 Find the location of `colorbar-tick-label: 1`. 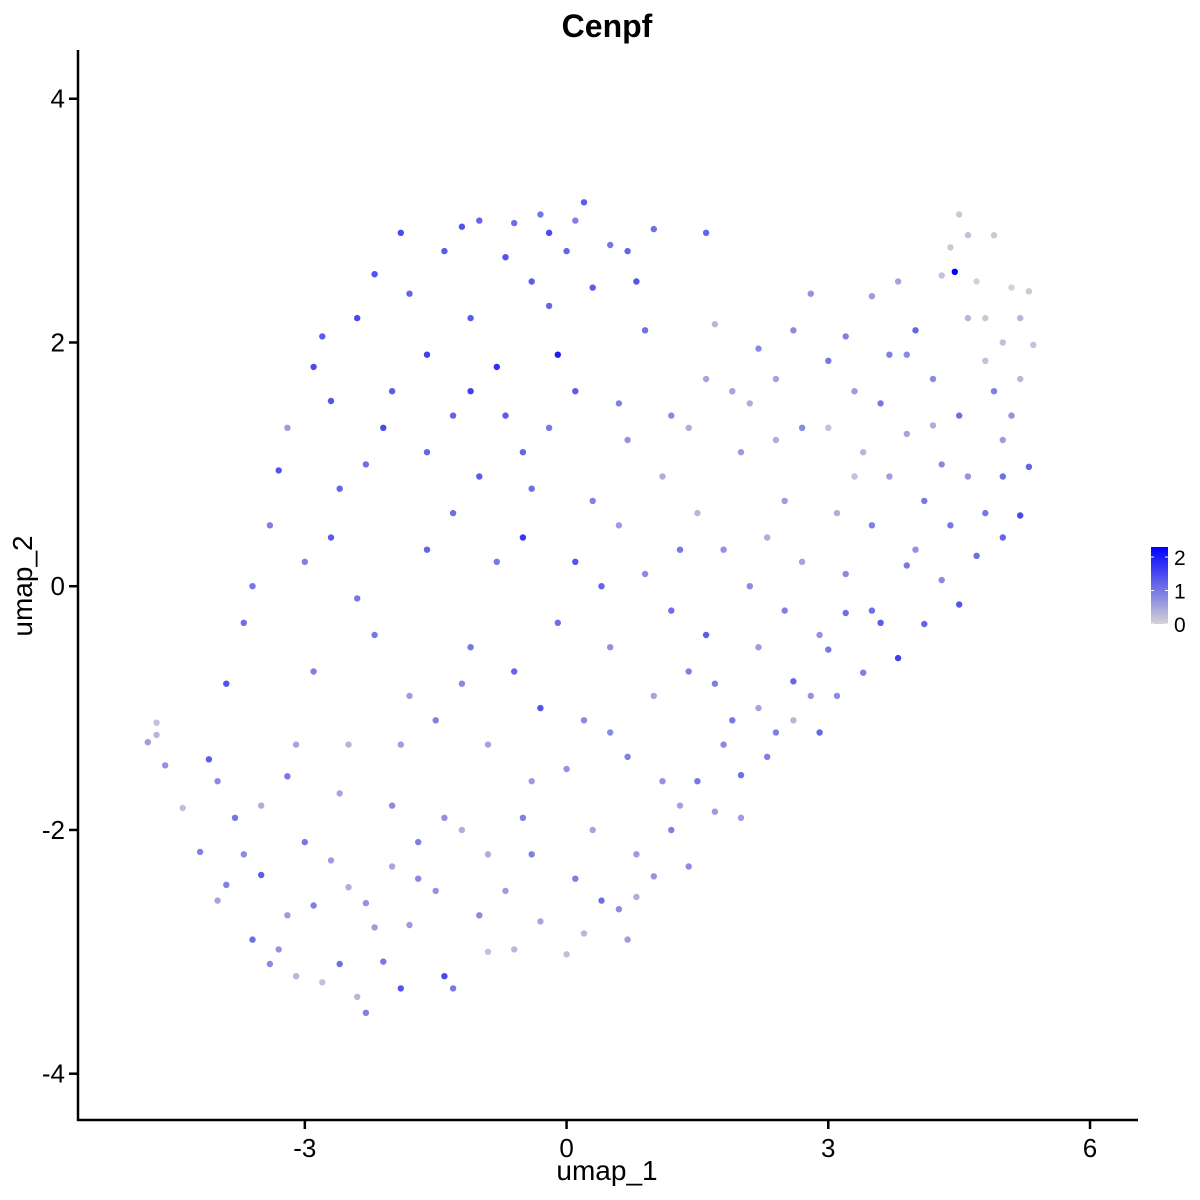

colorbar-tick-label: 1 is located at coordinates (1180, 592).